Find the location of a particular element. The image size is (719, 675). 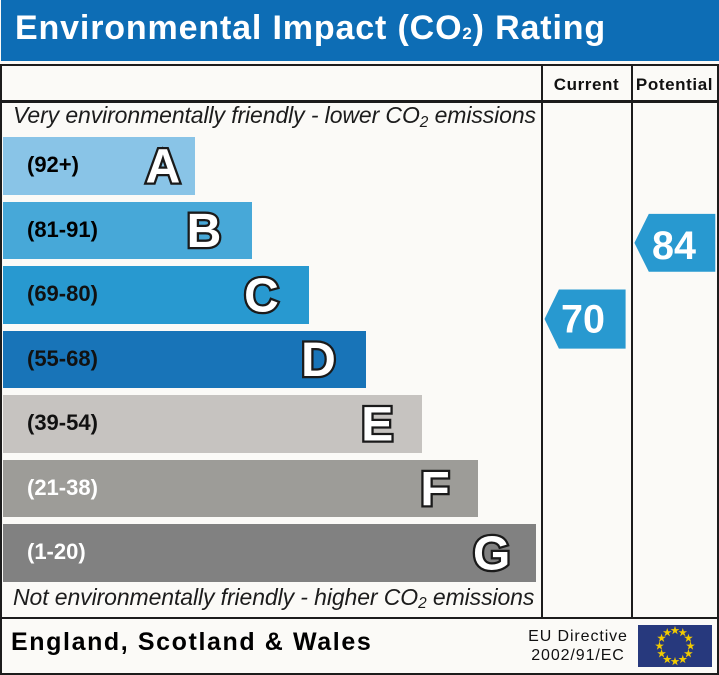

svg-text: A is located at coordinates (163, 167).